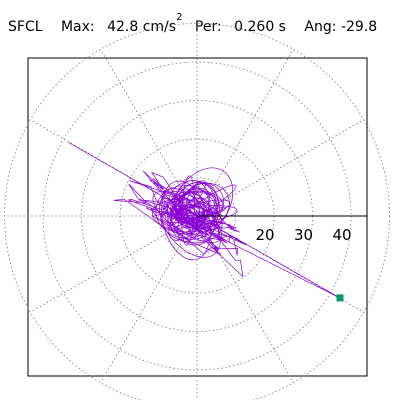  What do you see at coordinates (25, 26) in the screenshot?
I see `station-name: SFCL` at bounding box center [25, 26].